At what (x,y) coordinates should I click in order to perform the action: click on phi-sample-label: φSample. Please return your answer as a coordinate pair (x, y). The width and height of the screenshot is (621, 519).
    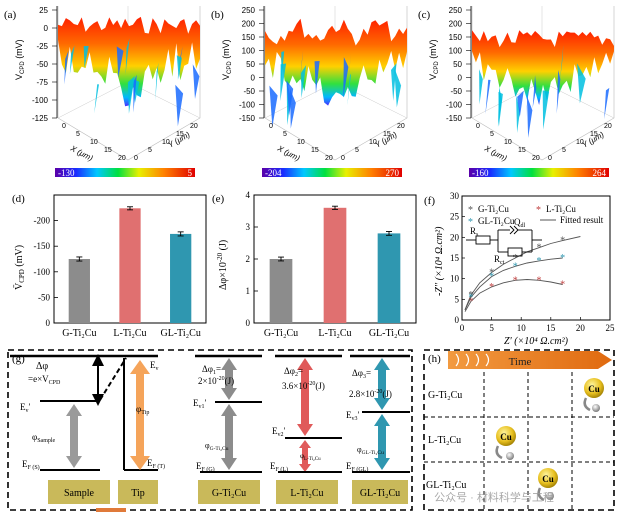
    Looking at the image, I should click on (44, 438).